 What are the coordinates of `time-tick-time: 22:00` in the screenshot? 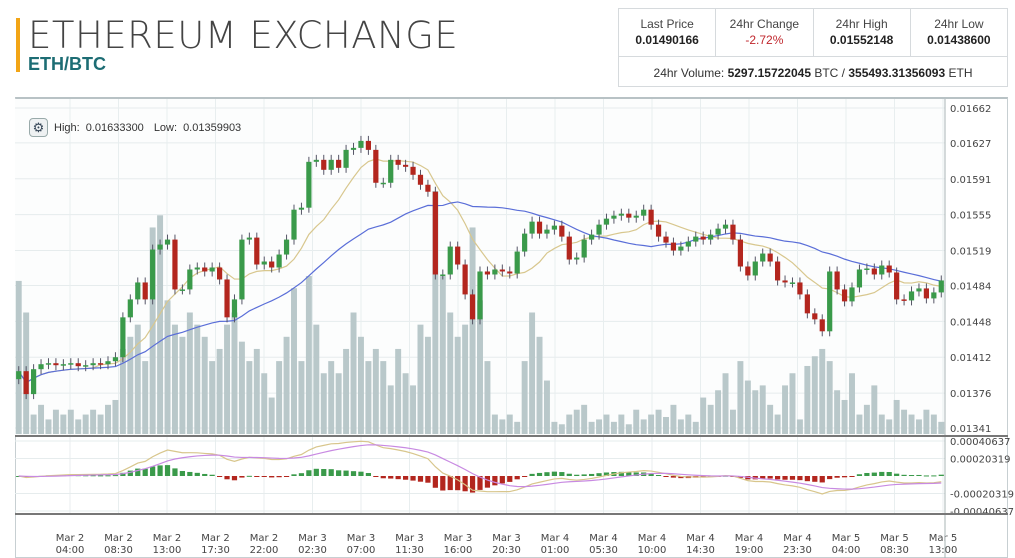 It's located at (264, 550).